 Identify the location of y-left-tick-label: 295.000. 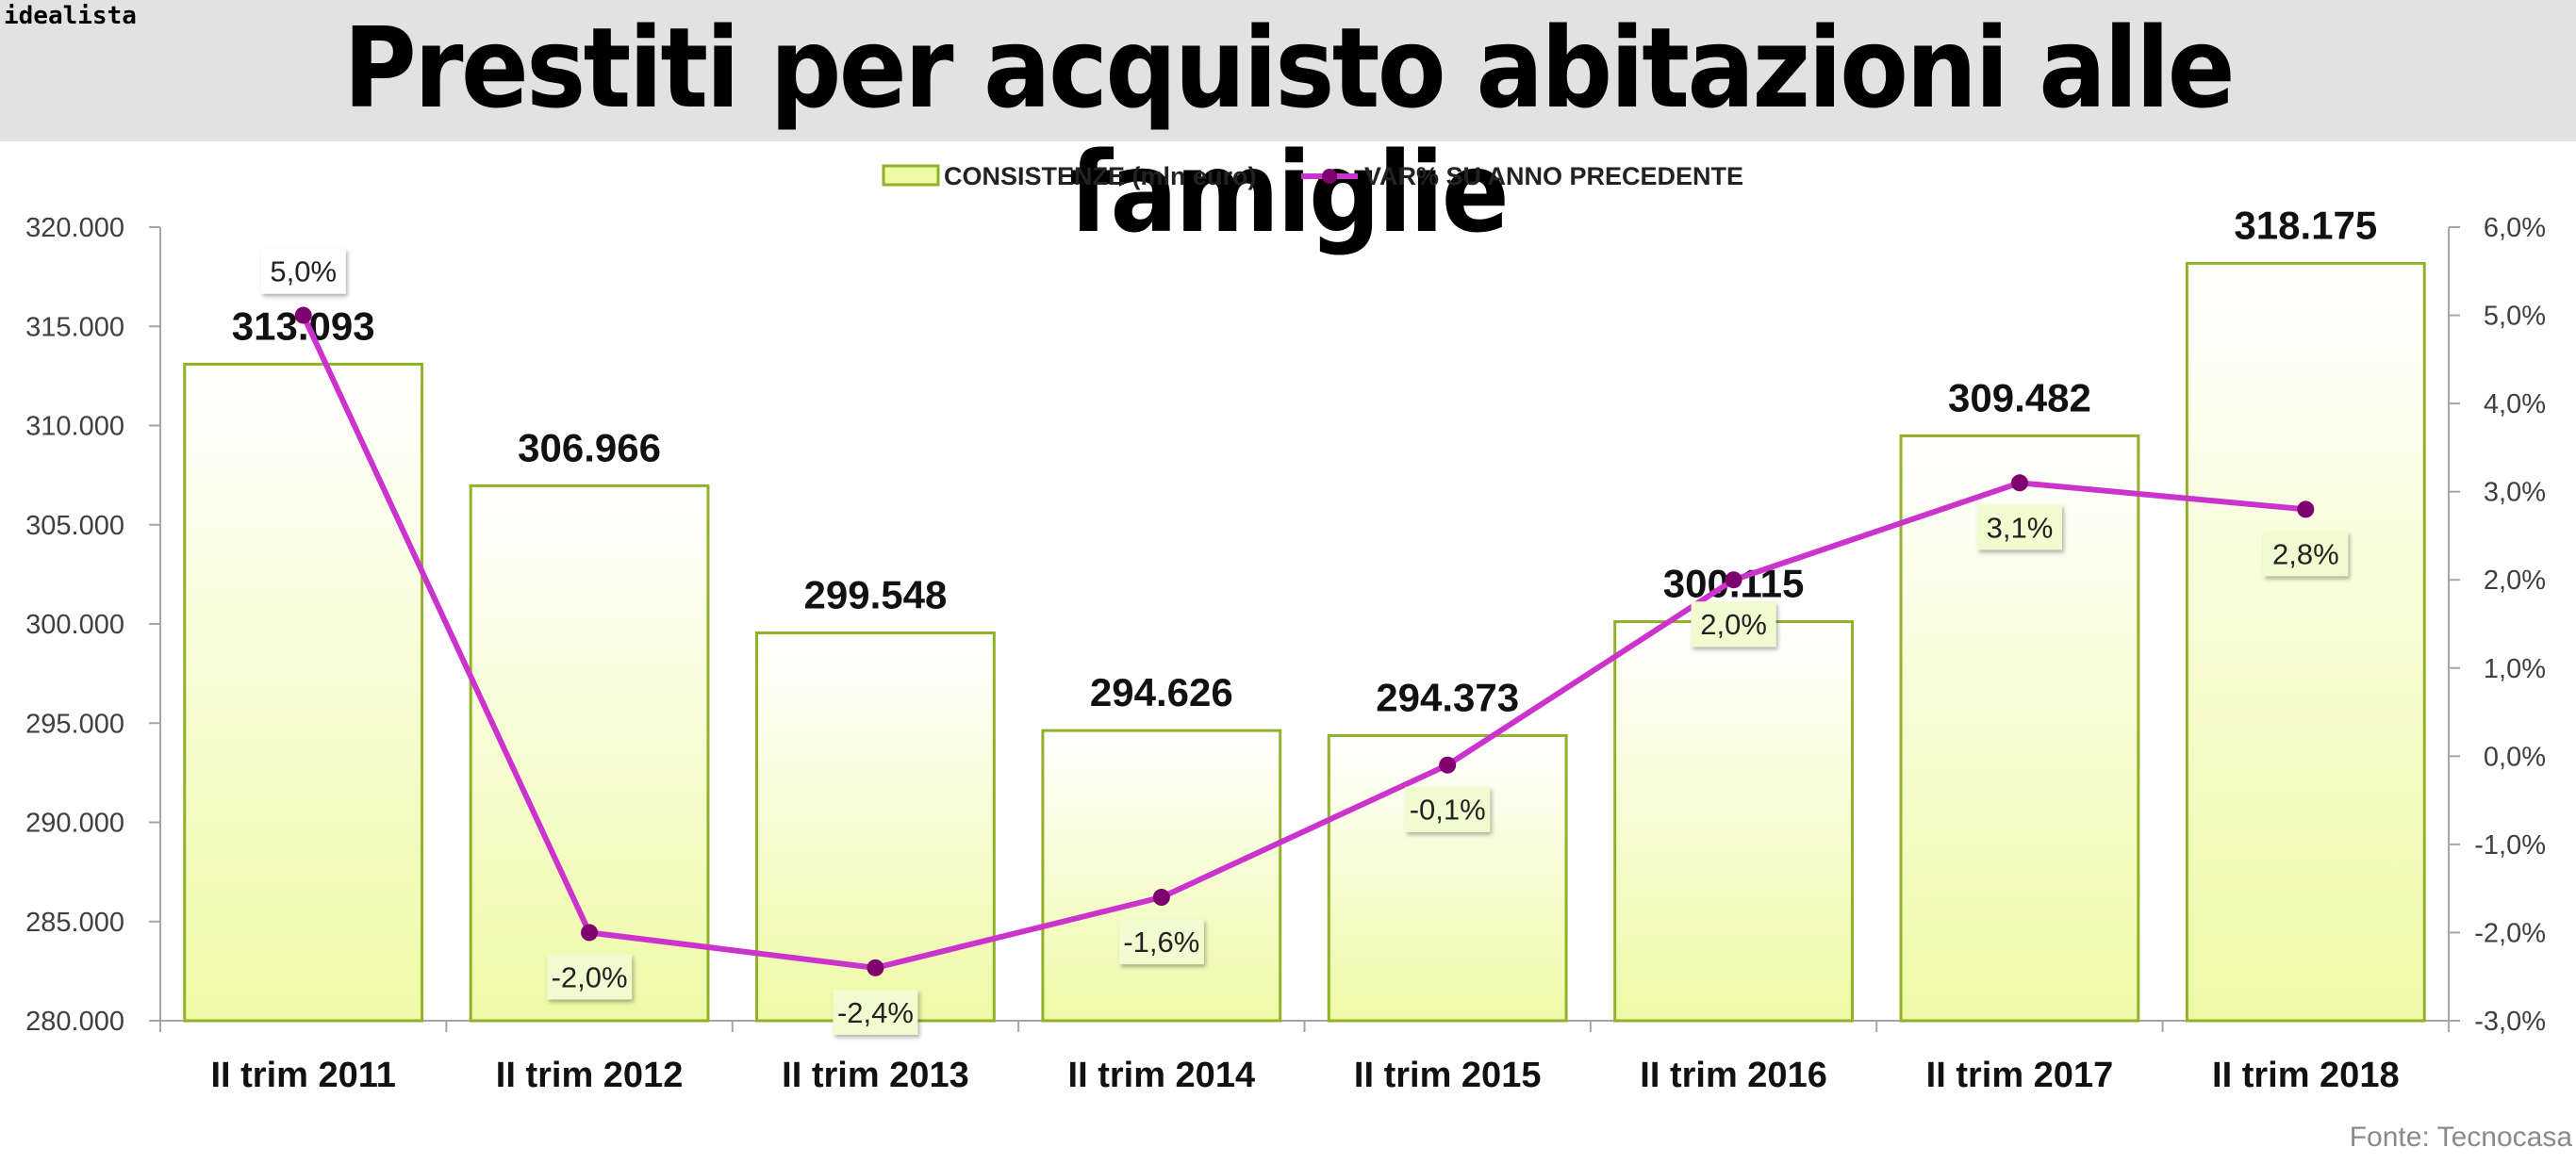
(74, 724).